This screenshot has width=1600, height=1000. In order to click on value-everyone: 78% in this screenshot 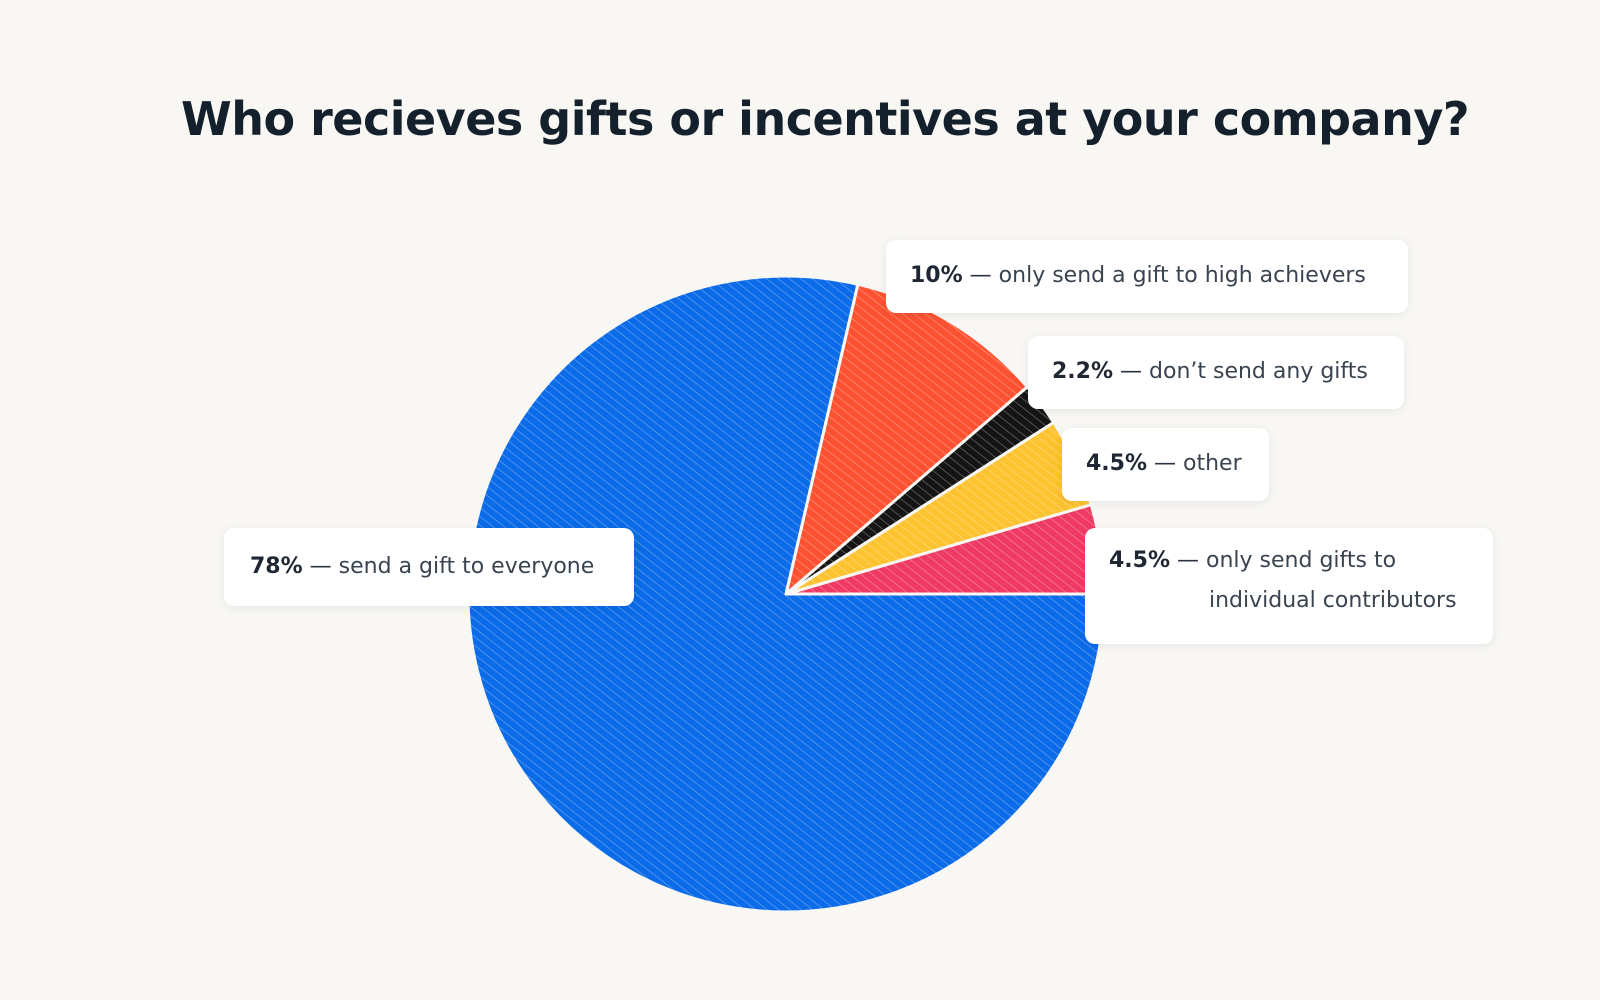, I will do `click(276, 566)`.